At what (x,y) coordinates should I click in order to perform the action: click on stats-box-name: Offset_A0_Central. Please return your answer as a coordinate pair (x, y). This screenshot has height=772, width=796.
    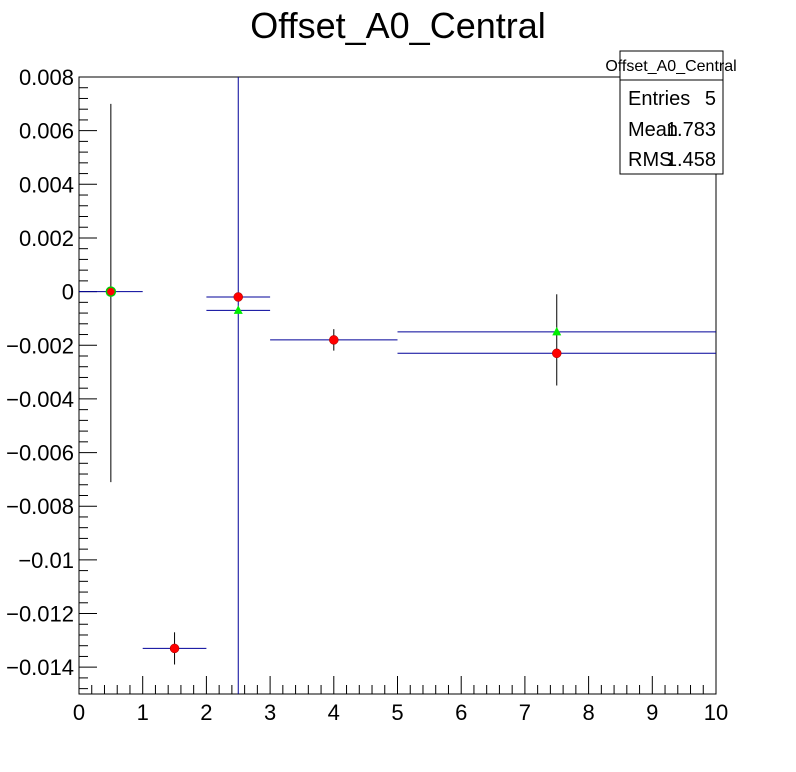
    Looking at the image, I should click on (670, 66).